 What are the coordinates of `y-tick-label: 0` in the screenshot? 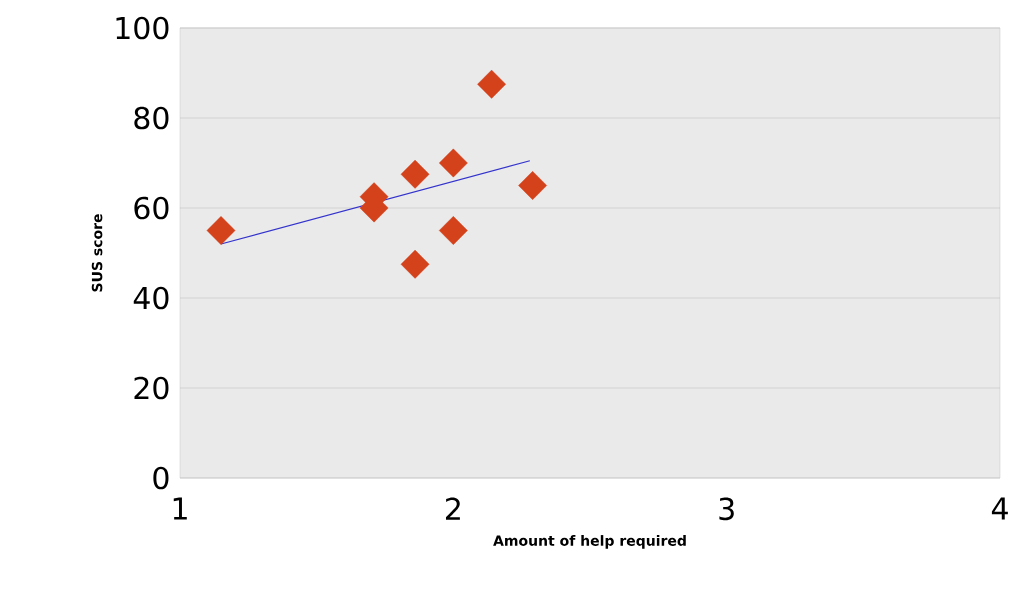 It's located at (161, 478).